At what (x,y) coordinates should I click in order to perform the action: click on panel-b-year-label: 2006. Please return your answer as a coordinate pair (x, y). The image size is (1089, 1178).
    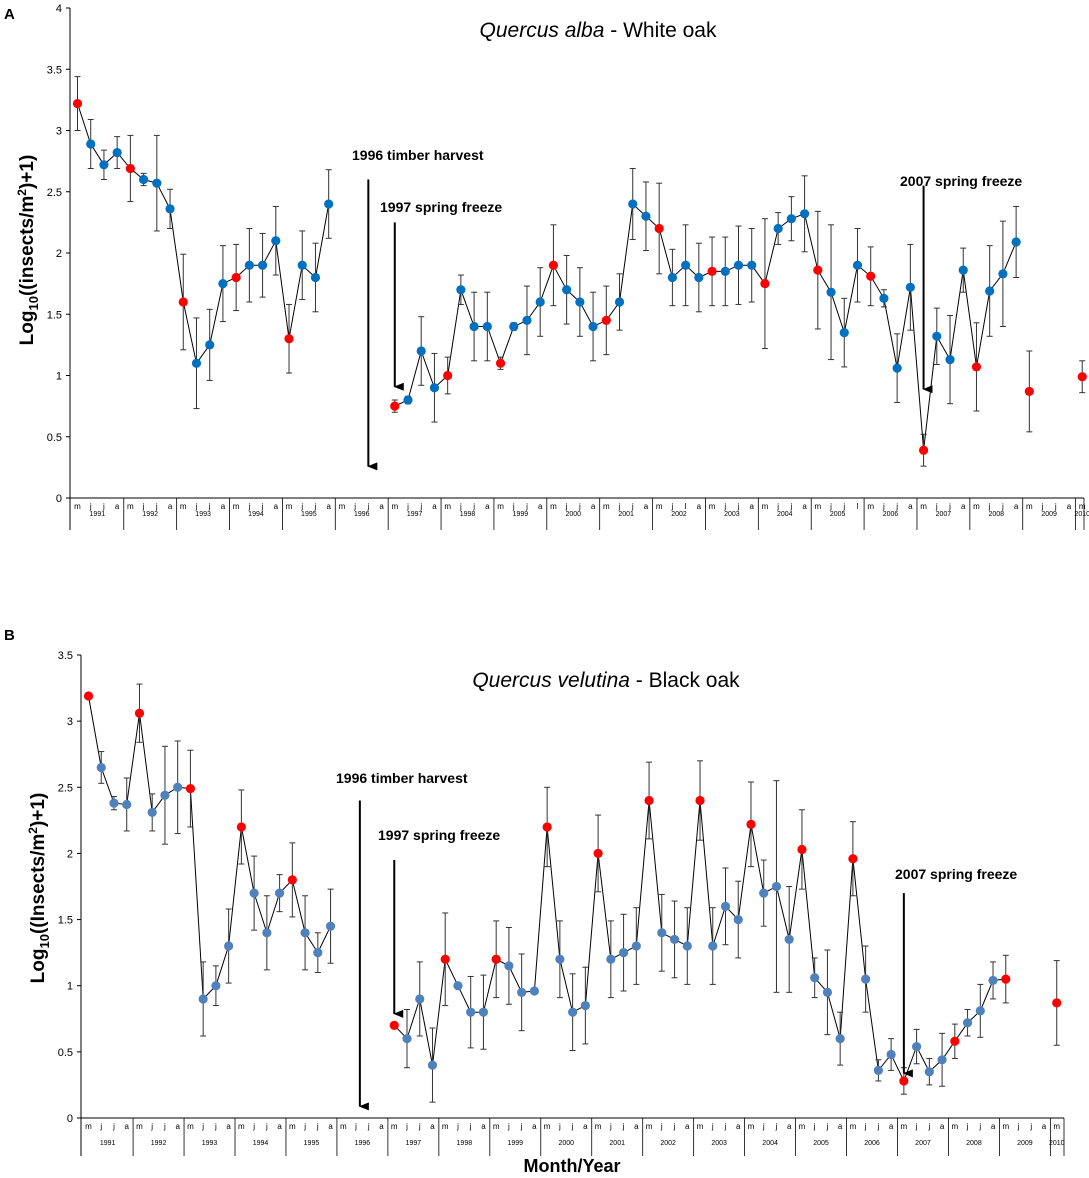
    Looking at the image, I should click on (872, 1143).